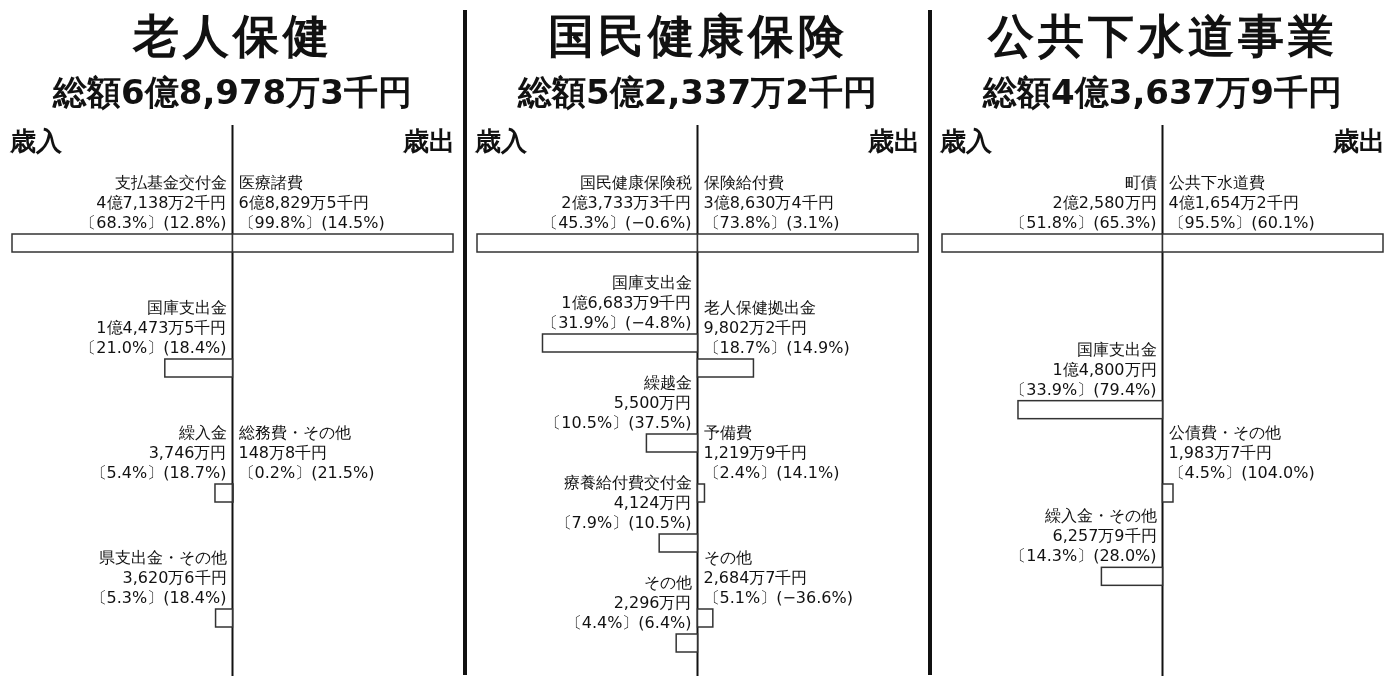 The width and height of the screenshot is (1395, 679). I want to click on y-tick-label: 支払基金交付金, so click(170, 182).